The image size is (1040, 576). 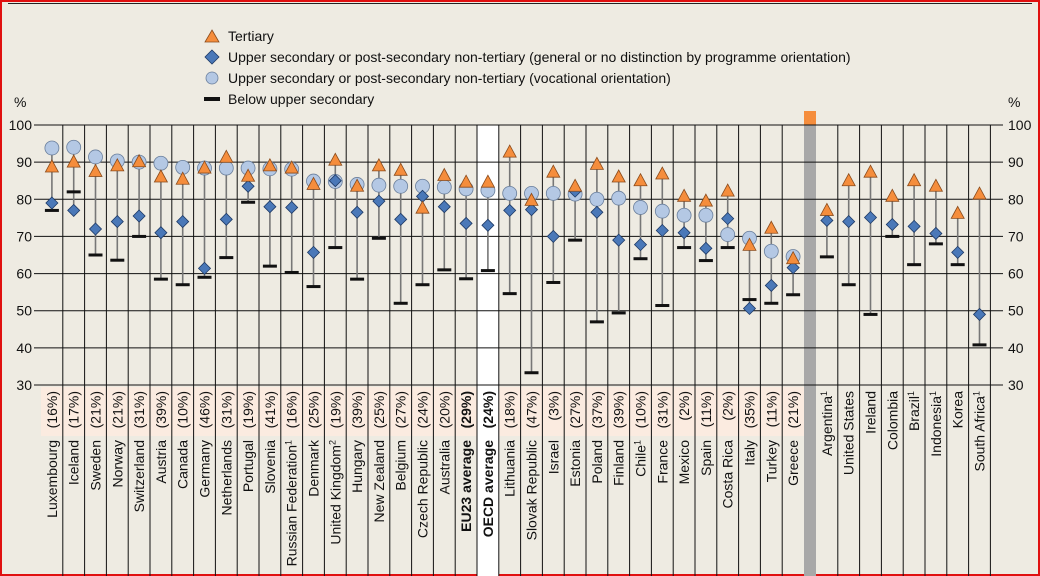 I want to click on category-label: Israel, so click(x=553, y=457).